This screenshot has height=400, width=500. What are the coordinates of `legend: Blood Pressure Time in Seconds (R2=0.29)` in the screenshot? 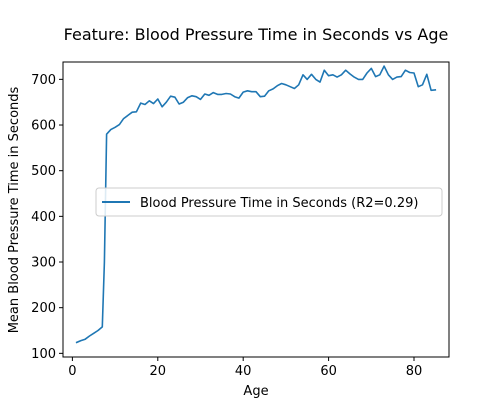 It's located at (269, 202).